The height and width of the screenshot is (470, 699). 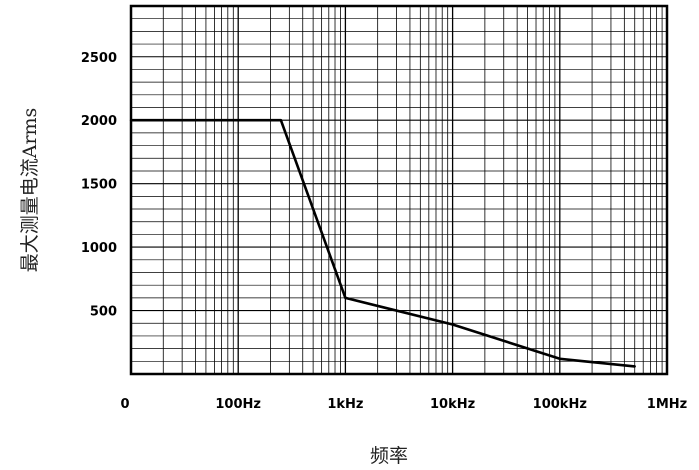 What do you see at coordinates (667, 404) in the screenshot?
I see `x-tick-label: 1MHz` at bounding box center [667, 404].